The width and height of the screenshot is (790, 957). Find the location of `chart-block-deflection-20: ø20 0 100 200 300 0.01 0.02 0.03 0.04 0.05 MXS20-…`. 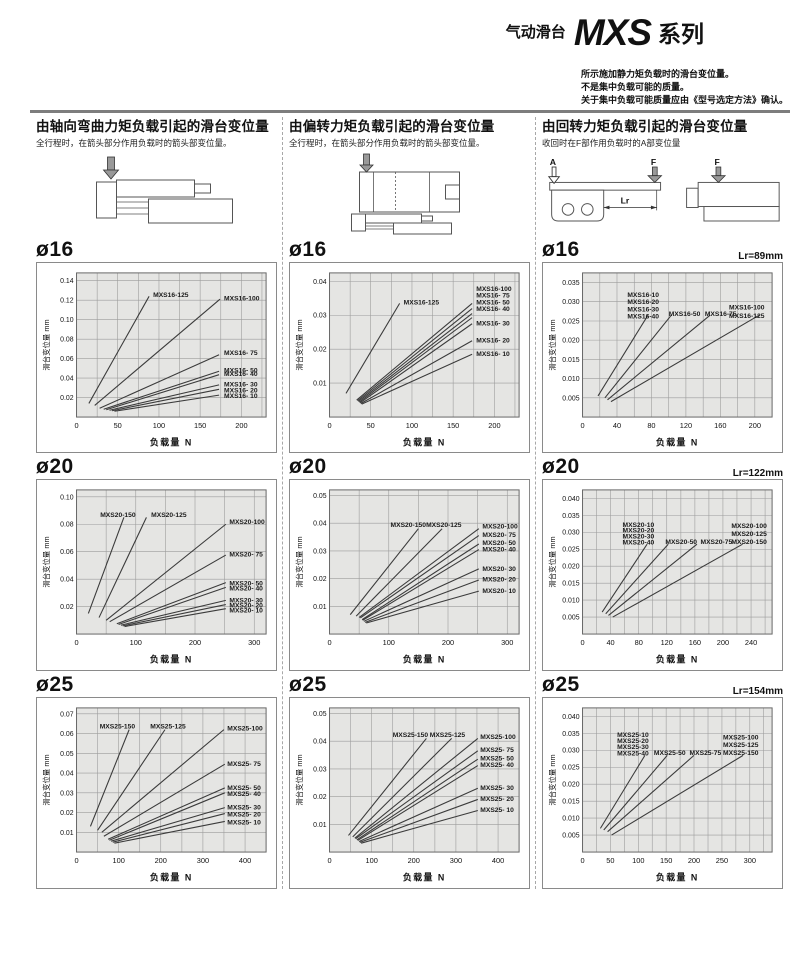

chart-block-deflection-20: ø20 0 100 200 300 0.01 0.02 0.03 0.04 0.05 MXS20-… is located at coordinates (409, 563).